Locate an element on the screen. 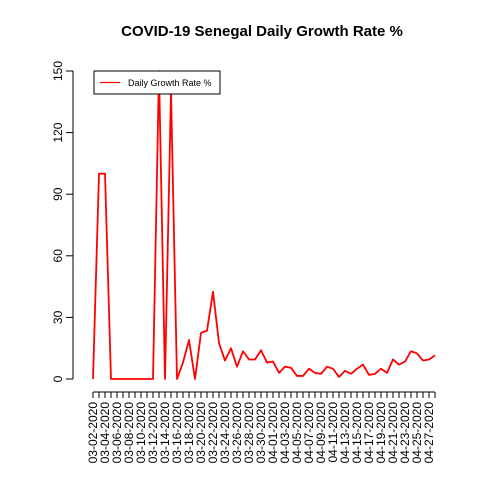 Image resolution: width=480 pixels, height=480 pixels. x-tick-label: 04-15-2020 is located at coordinates (357, 433).